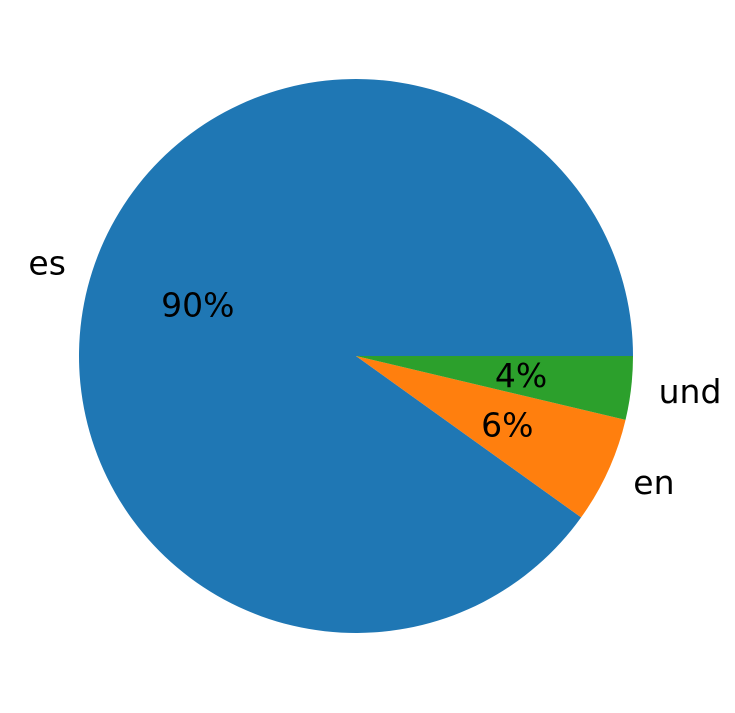 This screenshot has height=713, width=735. Describe the element at coordinates (690, 391) in the screenshot. I see `slice-label-und: und` at that location.